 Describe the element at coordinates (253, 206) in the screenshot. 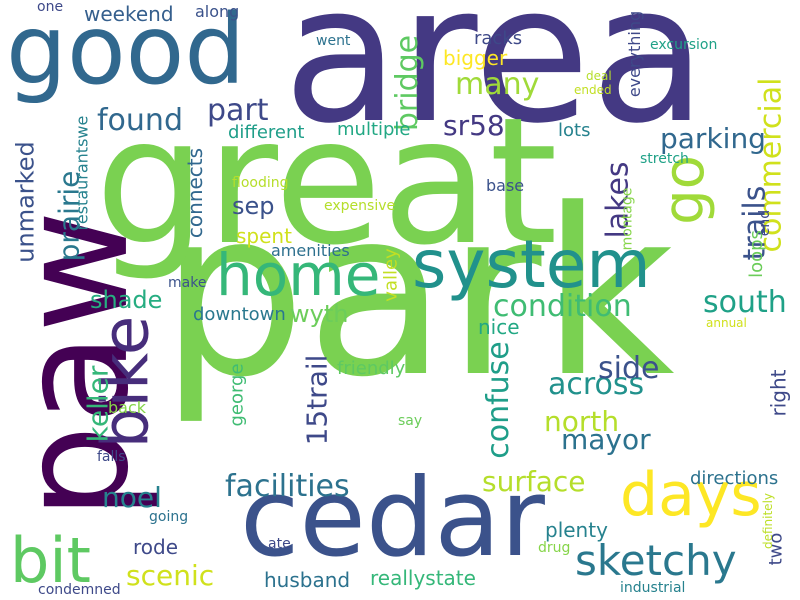

I see `cloud-word: sep` at that location.